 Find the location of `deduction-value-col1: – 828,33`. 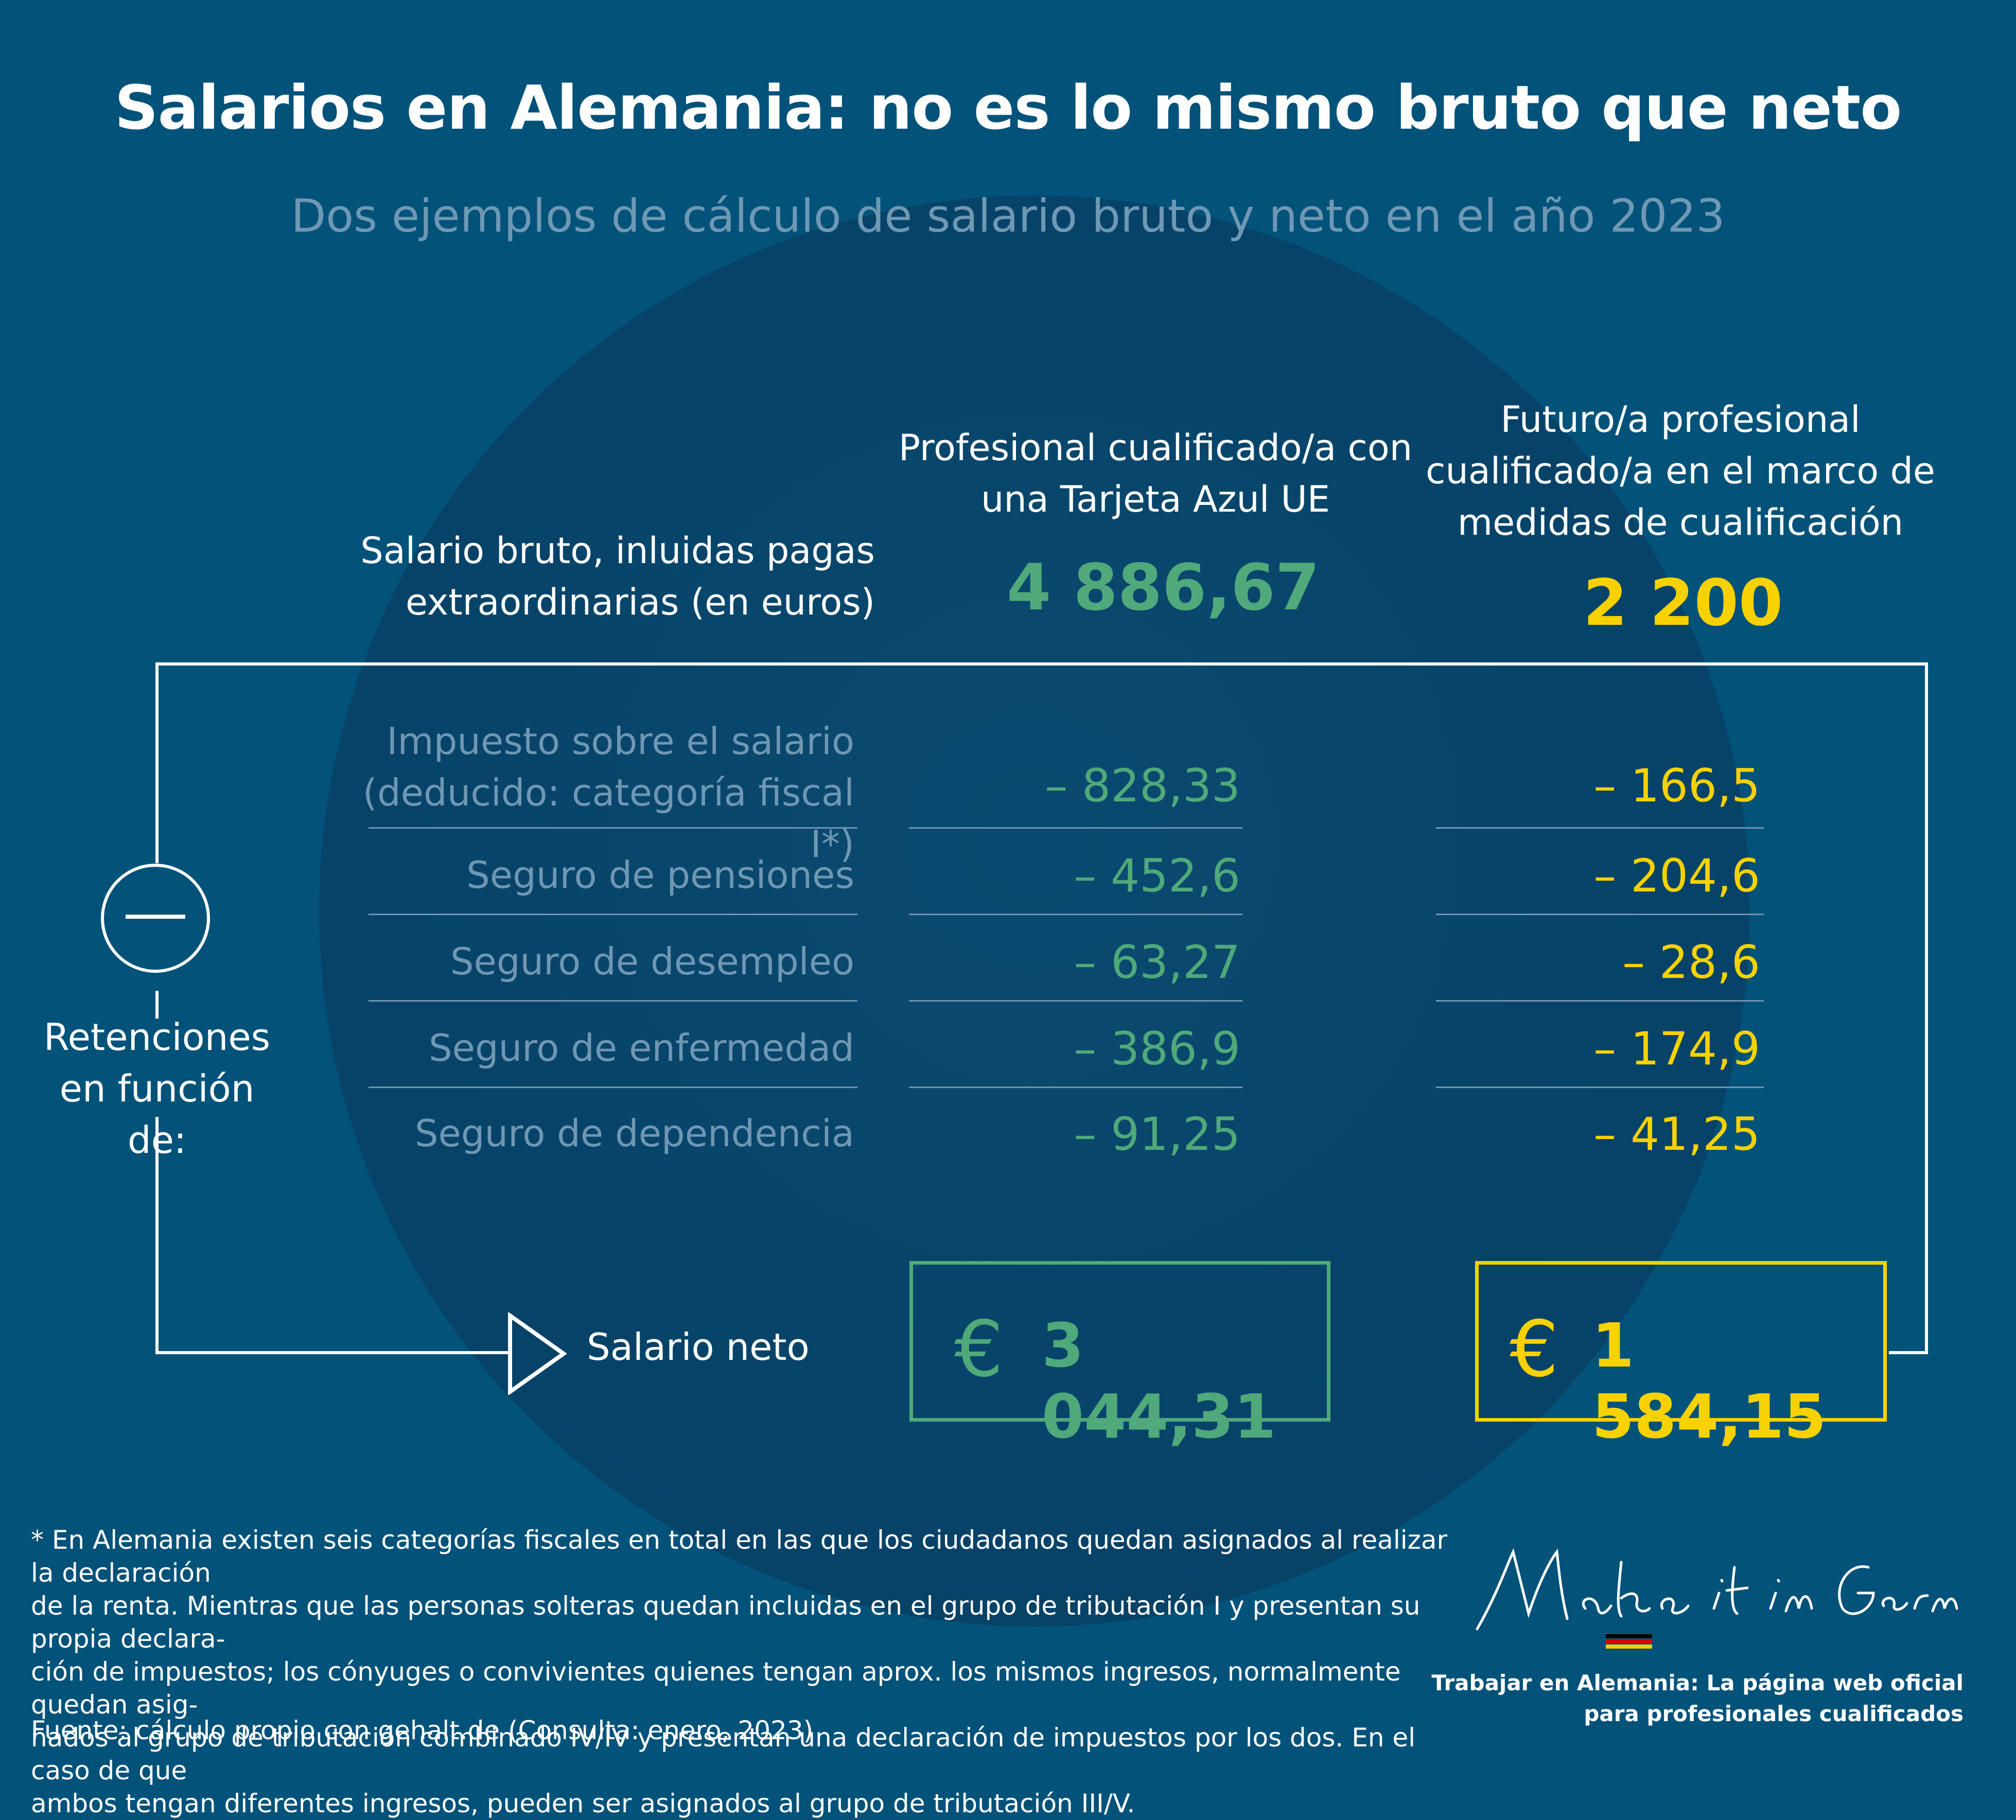

deduction-value-col1: – 828,33 is located at coordinates (1142, 785).